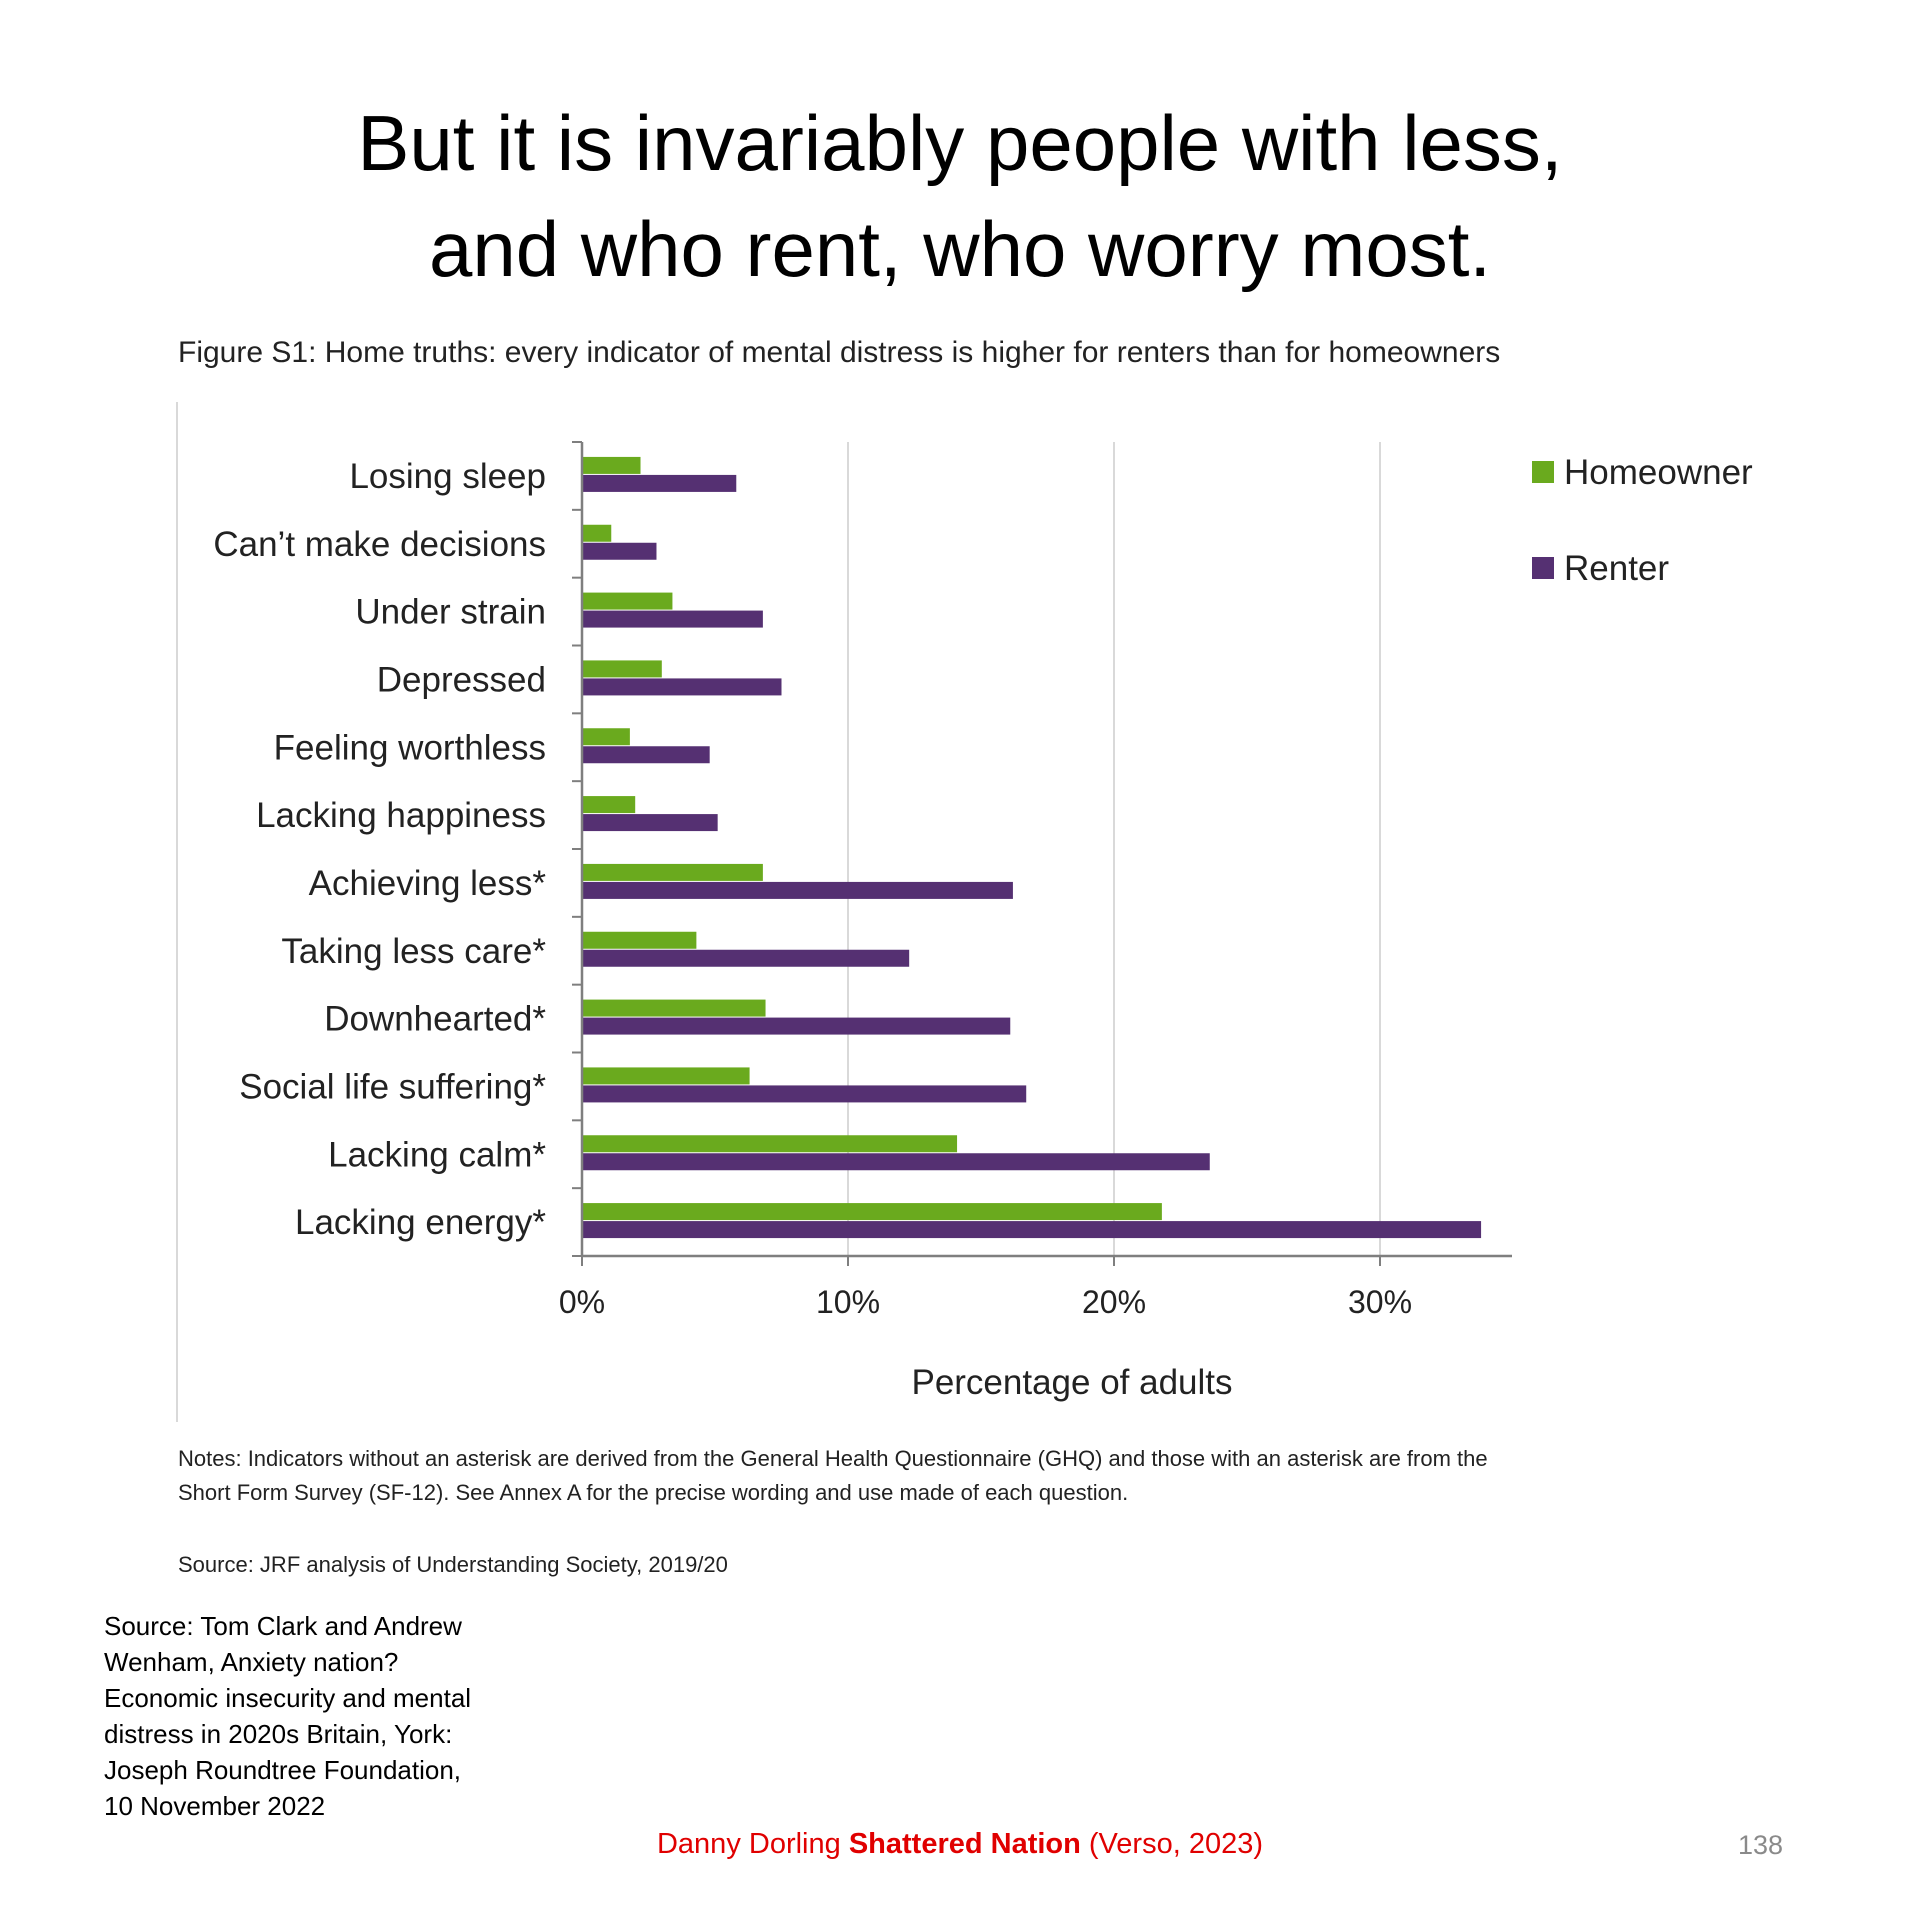 This screenshot has width=1920, height=1920. What do you see at coordinates (964, 1844) in the screenshot?
I see `footer-book-title: Shattered Nation` at bounding box center [964, 1844].